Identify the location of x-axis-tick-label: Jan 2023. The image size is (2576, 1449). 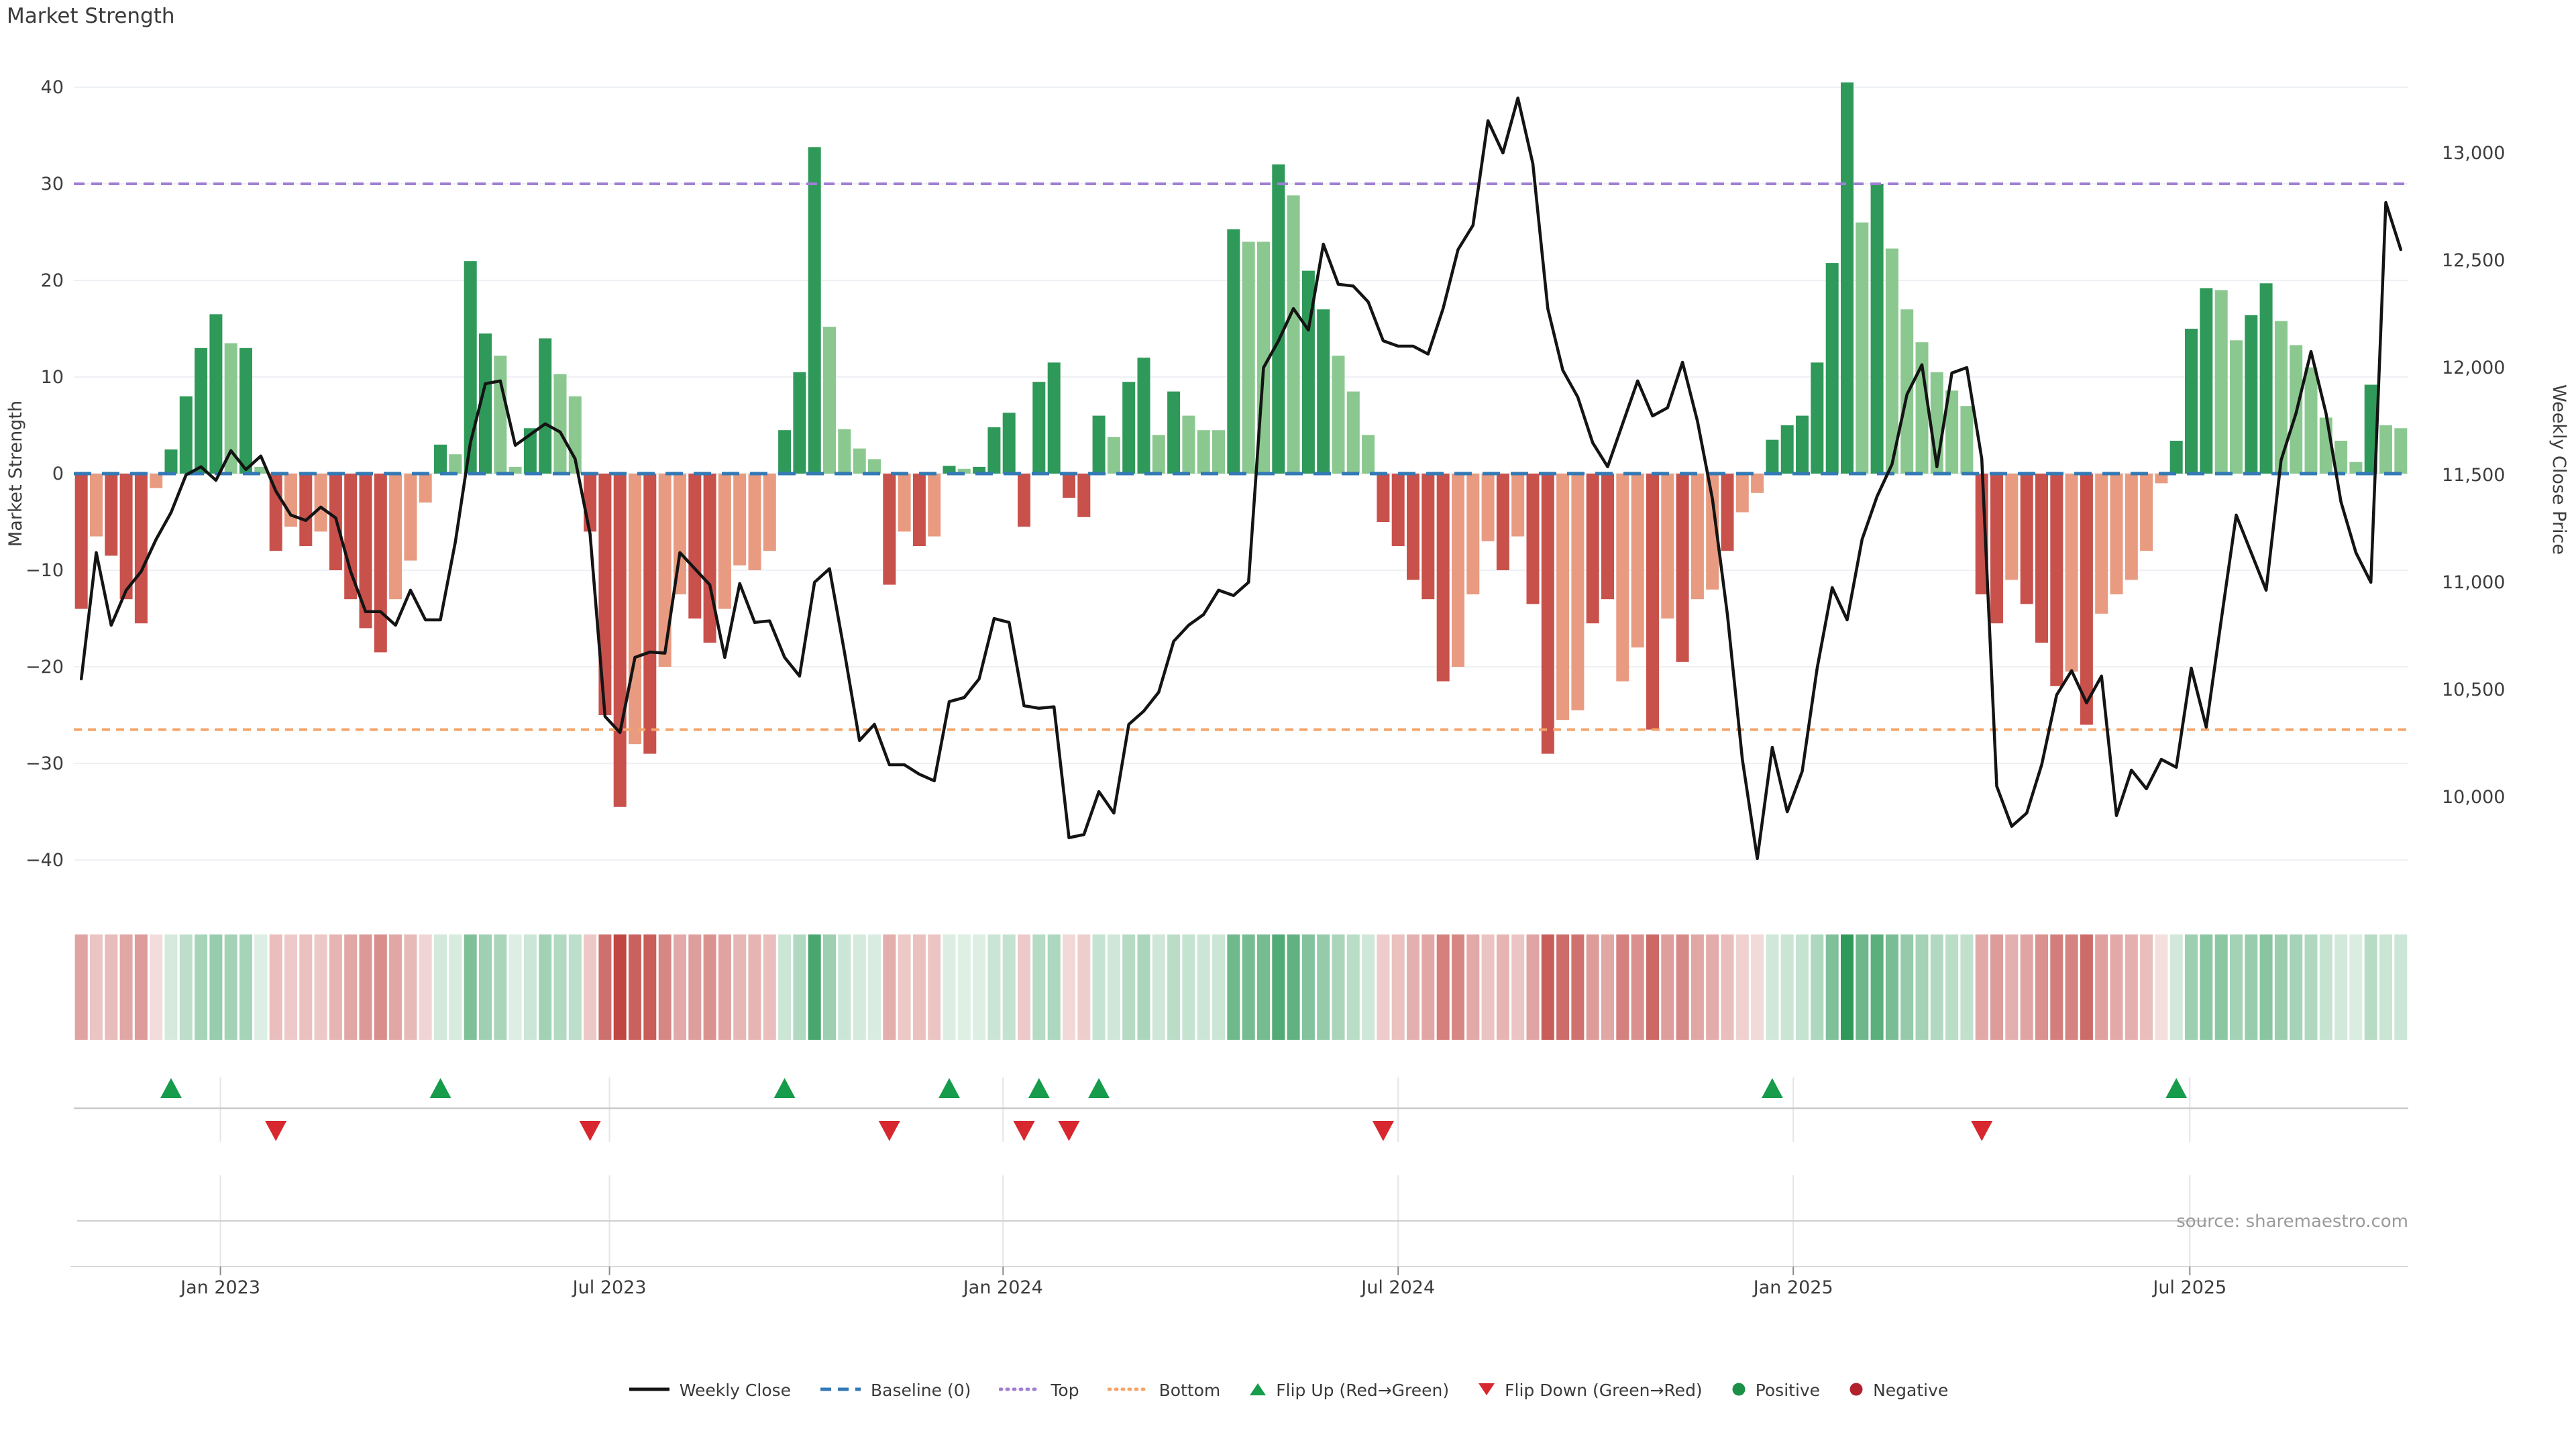
(219, 1287).